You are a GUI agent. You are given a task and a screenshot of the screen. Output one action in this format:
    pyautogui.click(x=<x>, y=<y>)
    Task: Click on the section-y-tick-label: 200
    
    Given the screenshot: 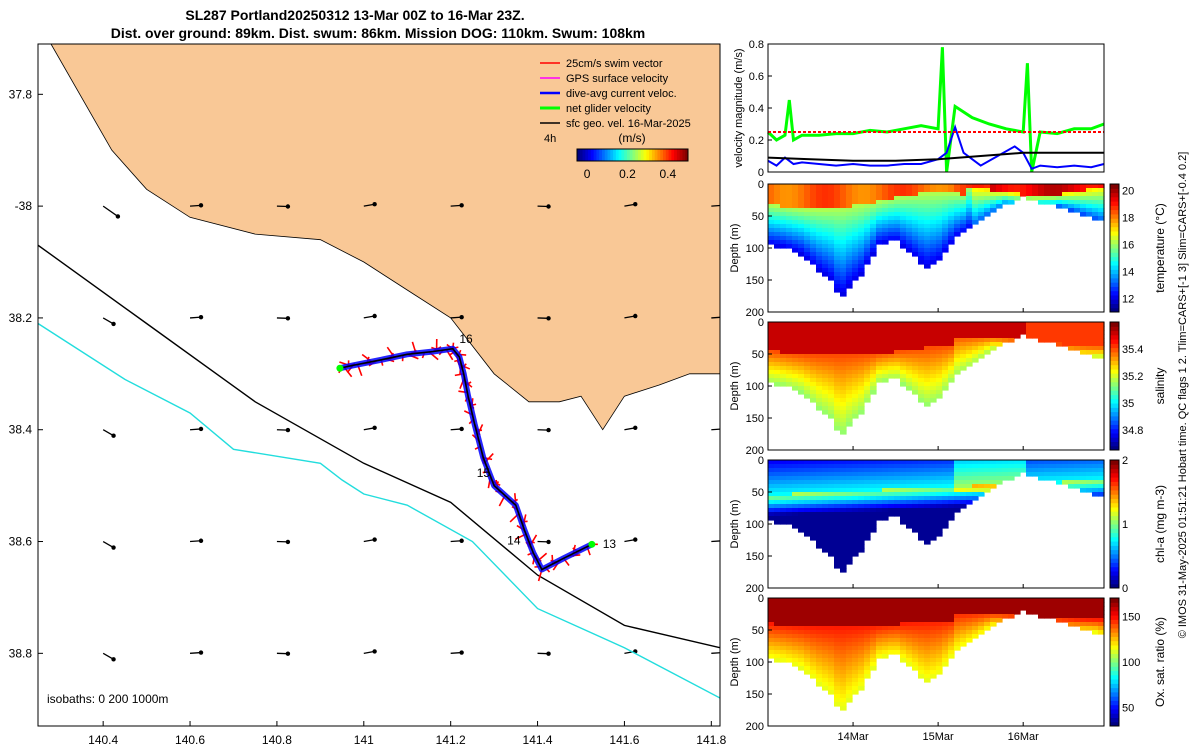 What is the action you would take?
    pyautogui.click(x=755, y=451)
    